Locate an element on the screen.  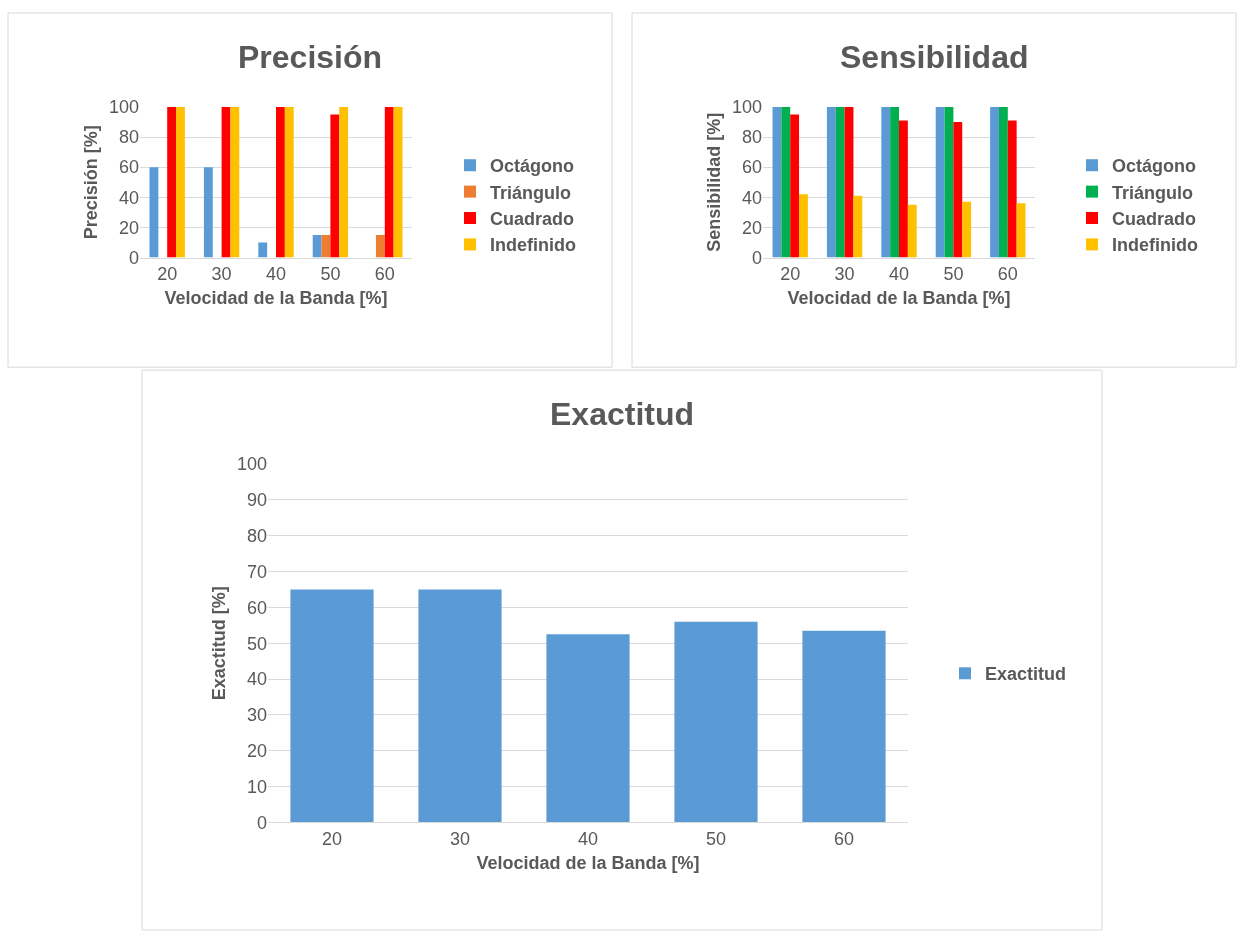
chart-title: Sensibilidad is located at coordinates (934, 57).